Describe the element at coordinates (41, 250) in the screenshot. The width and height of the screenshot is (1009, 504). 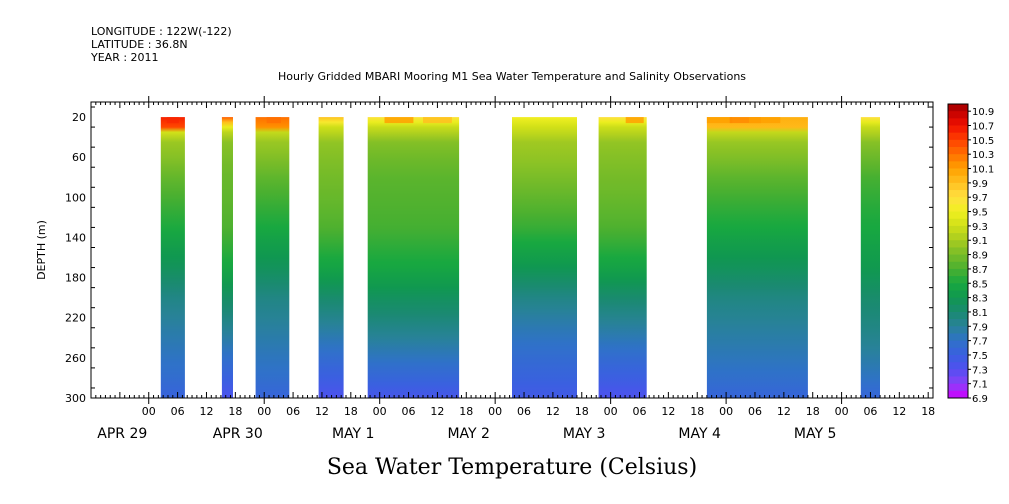
I see `y-axis-label: DEPTH (m)` at that location.